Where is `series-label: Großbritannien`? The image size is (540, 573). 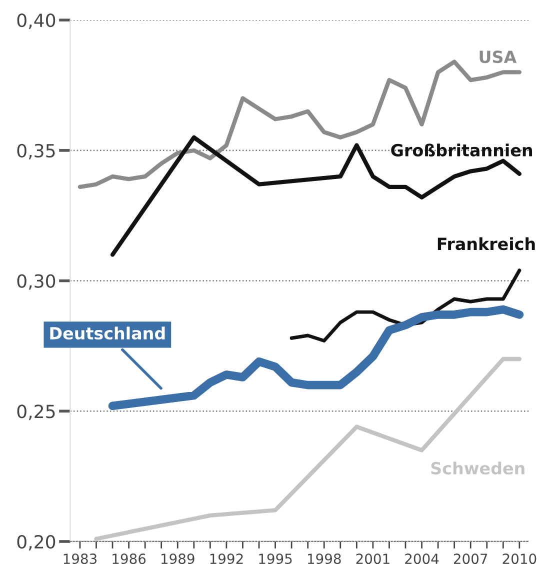 series-label: Großbritannien is located at coordinates (461, 150).